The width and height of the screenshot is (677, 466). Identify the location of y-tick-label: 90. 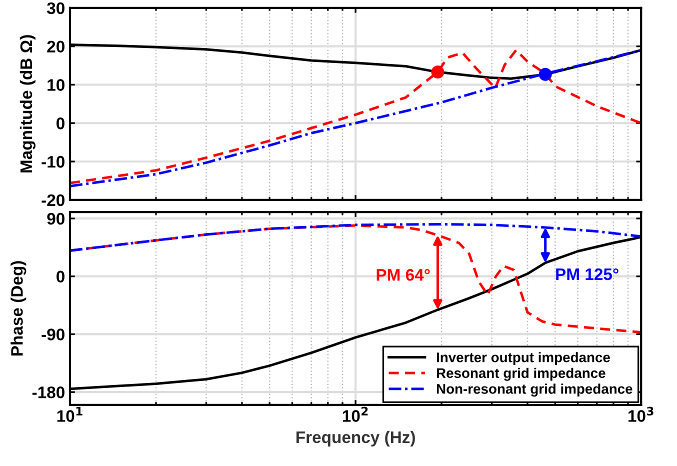
(55, 218).